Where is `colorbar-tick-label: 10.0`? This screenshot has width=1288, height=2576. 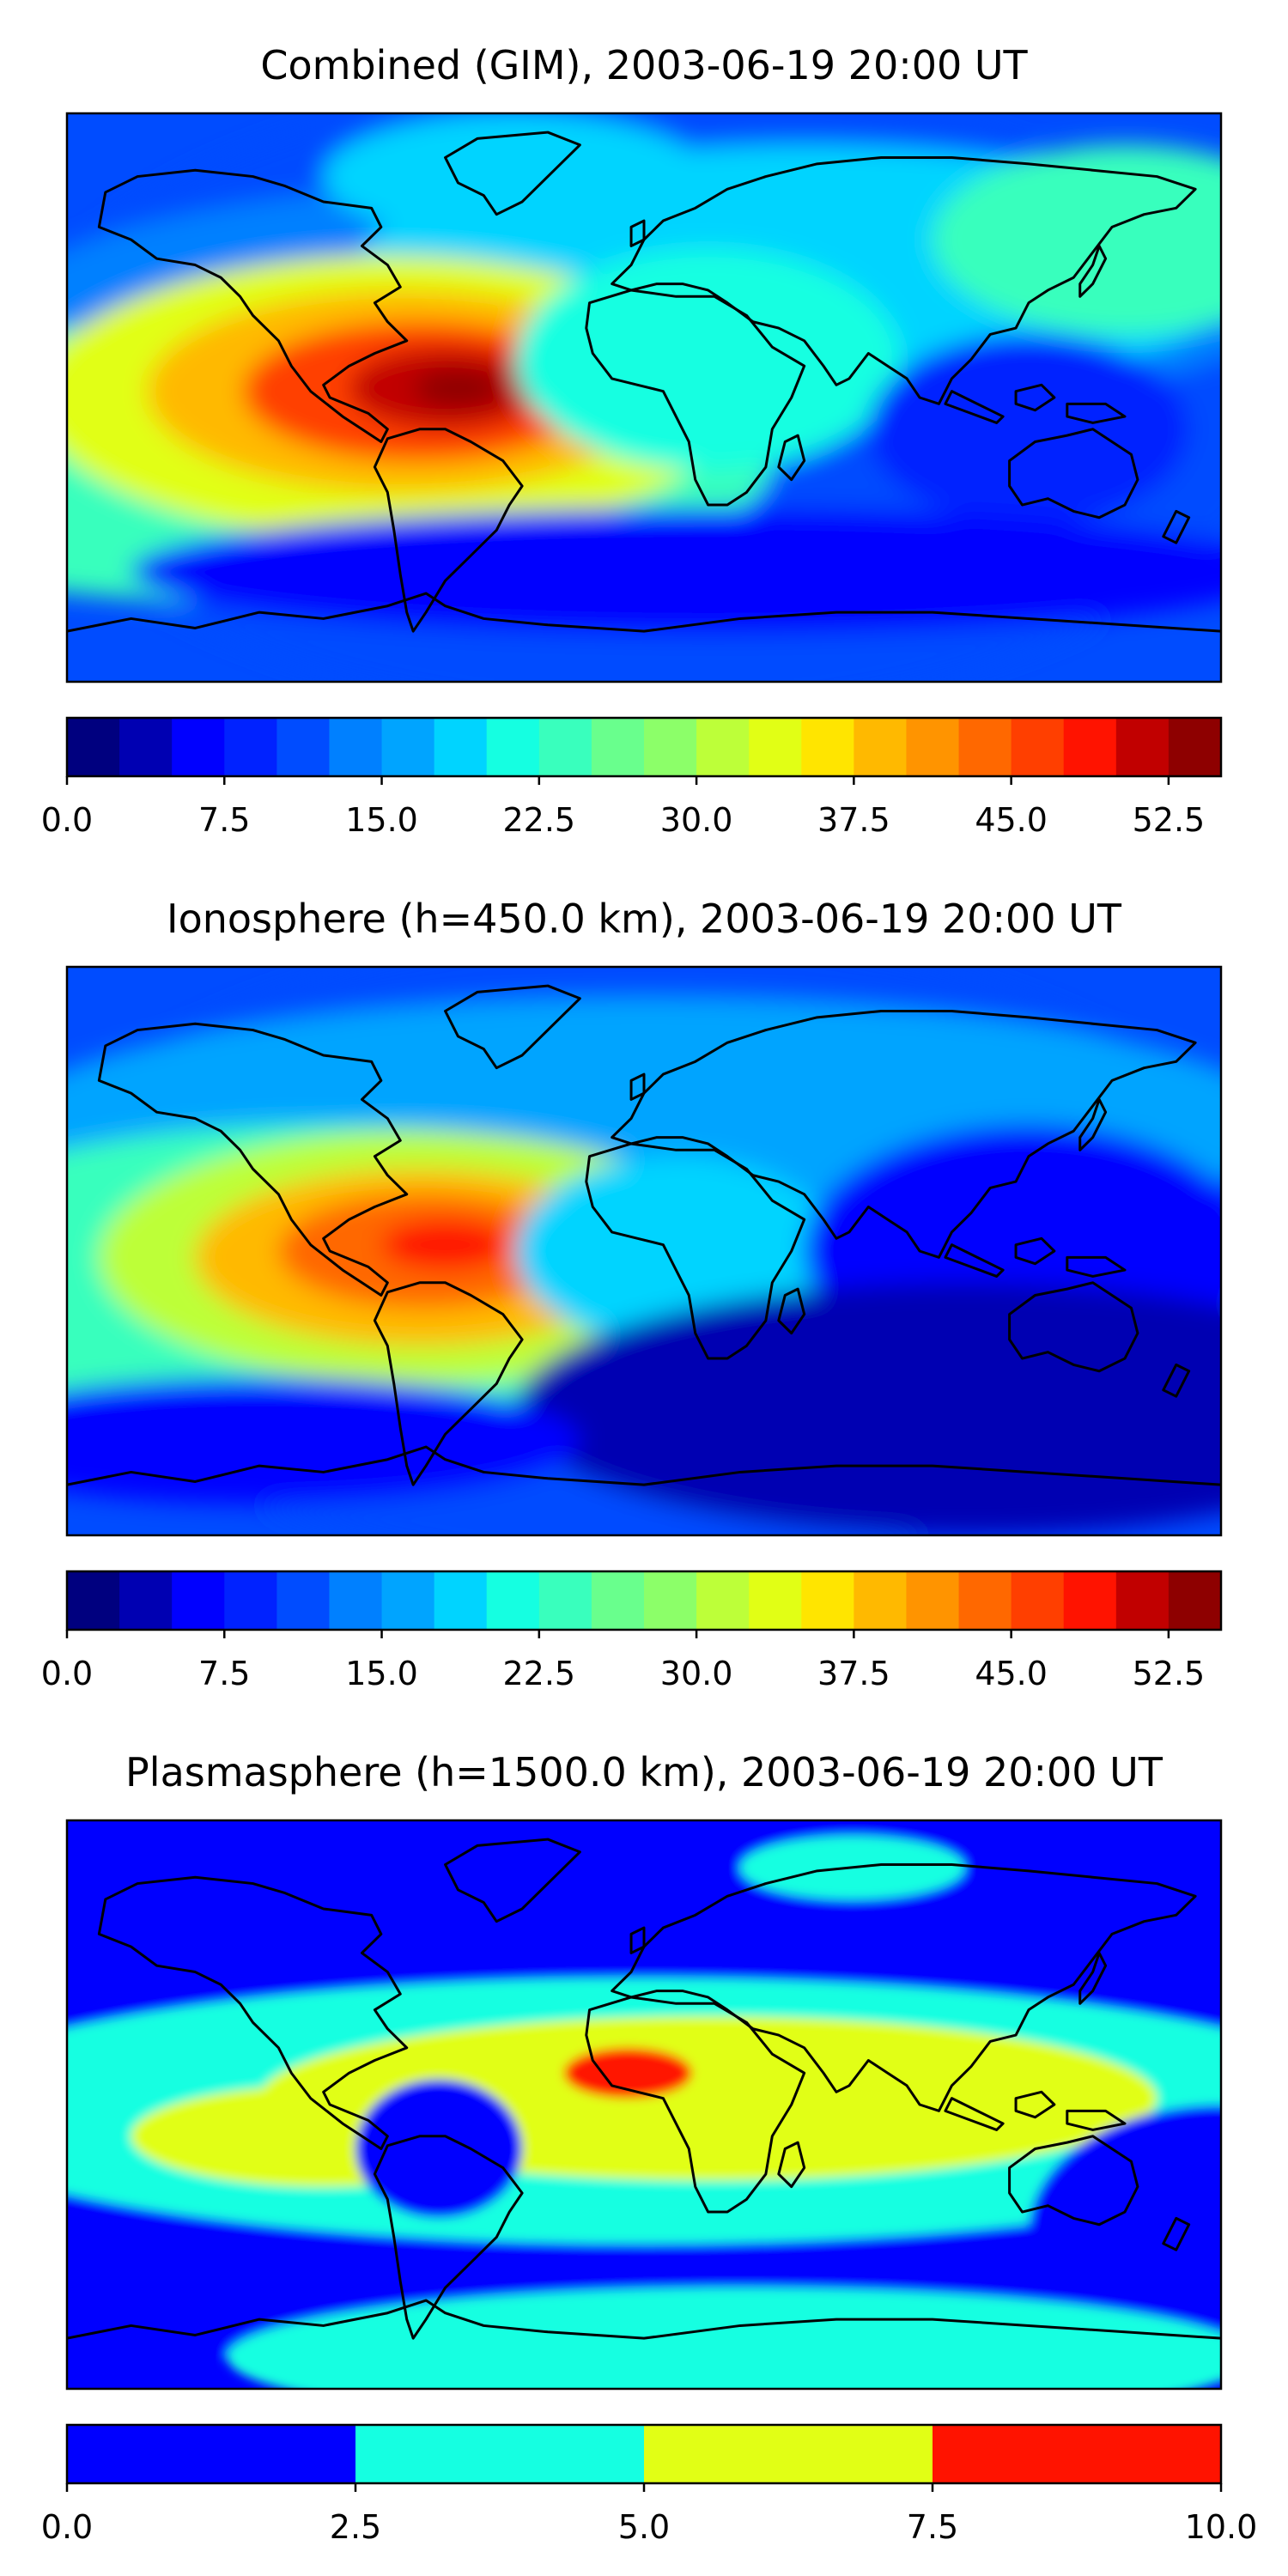
colorbar-tick-label: 10.0 is located at coordinates (1221, 2527).